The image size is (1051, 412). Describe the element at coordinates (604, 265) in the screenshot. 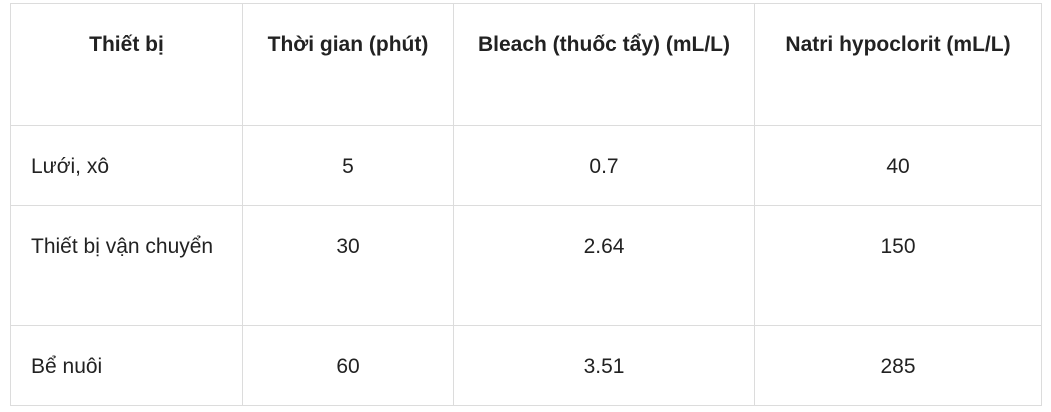

I see `table-cell: 2.64` at that location.